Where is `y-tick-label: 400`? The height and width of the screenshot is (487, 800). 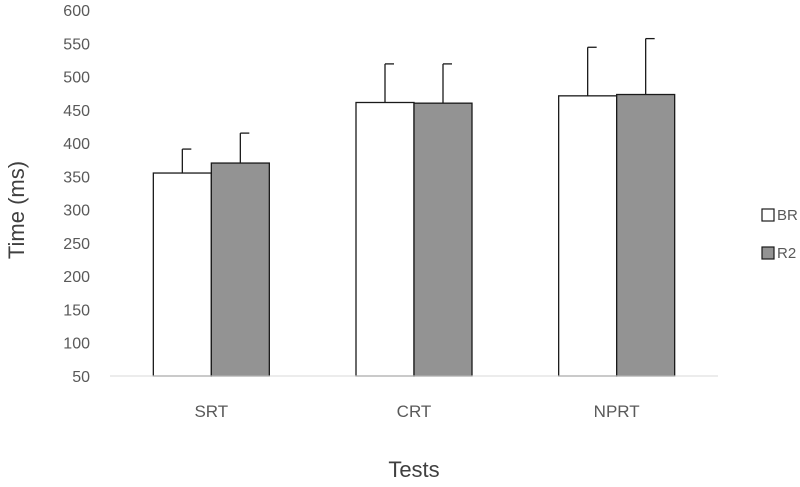 y-tick-label: 400 is located at coordinates (76, 144).